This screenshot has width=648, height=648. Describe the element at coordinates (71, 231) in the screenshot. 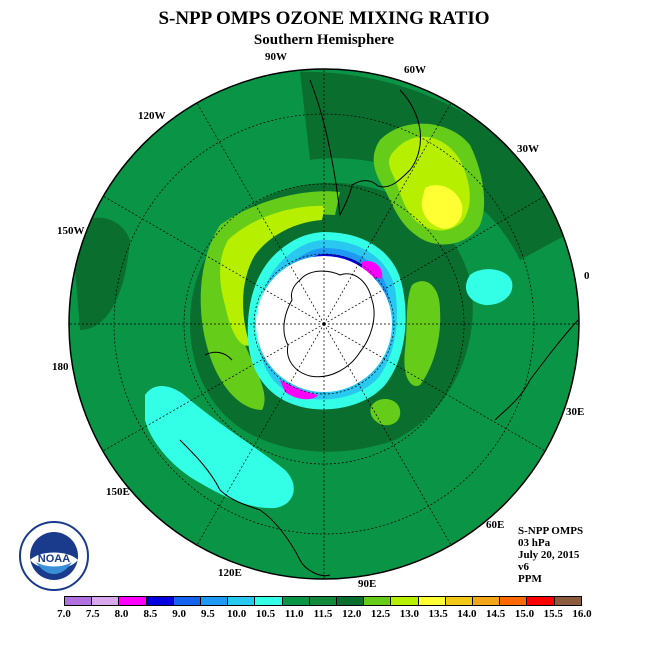

I see `label-150w: 150W` at that location.